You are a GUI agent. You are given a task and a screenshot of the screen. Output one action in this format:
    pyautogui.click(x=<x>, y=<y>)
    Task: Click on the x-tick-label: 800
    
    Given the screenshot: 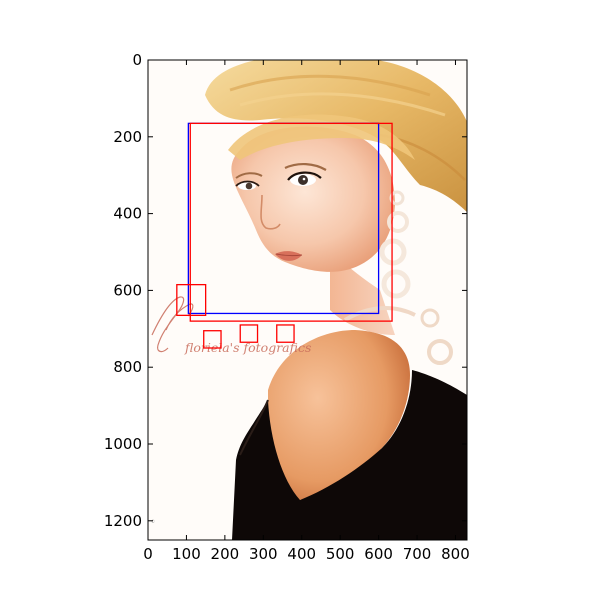 What is the action you would take?
    pyautogui.click(x=455, y=554)
    